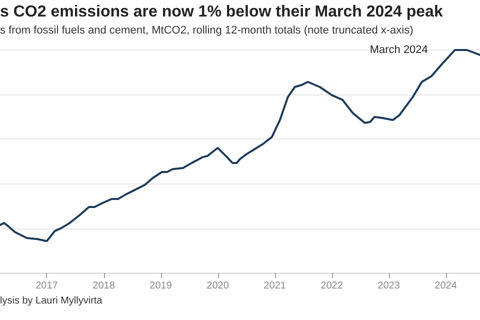 Image resolution: width=480 pixels, height=320 pixels. Describe the element at coordinates (446, 286) in the screenshot. I see `x-tick-label: 2024` at that location.